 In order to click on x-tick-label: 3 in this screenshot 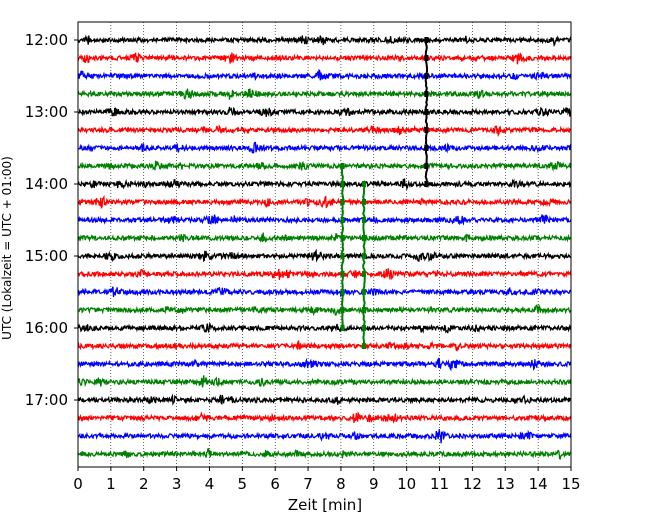, I will do `click(177, 484)`.